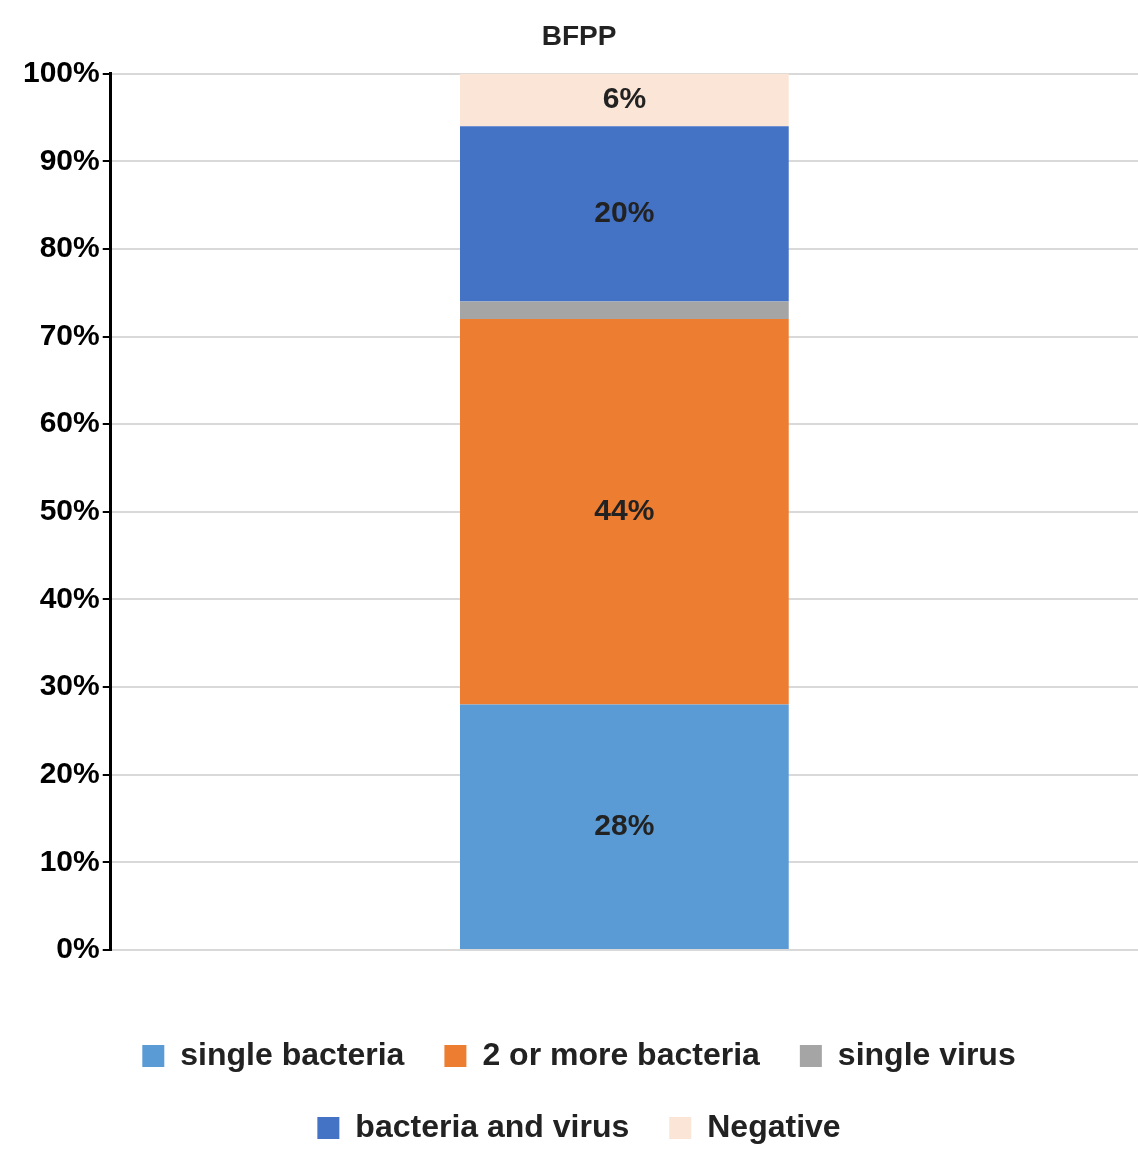  Describe the element at coordinates (61, 71) in the screenshot. I see `y-tick-label: 100%` at that location.